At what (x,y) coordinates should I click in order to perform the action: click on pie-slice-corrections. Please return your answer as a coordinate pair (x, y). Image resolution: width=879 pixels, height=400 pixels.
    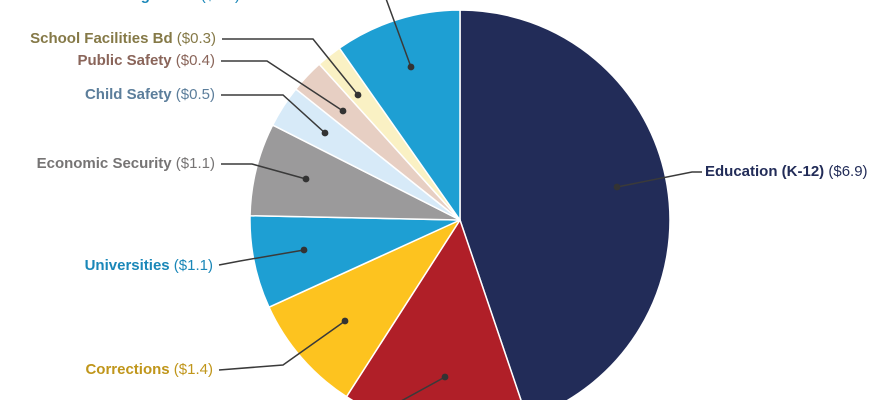
    Looking at the image, I should click on (364, 308).